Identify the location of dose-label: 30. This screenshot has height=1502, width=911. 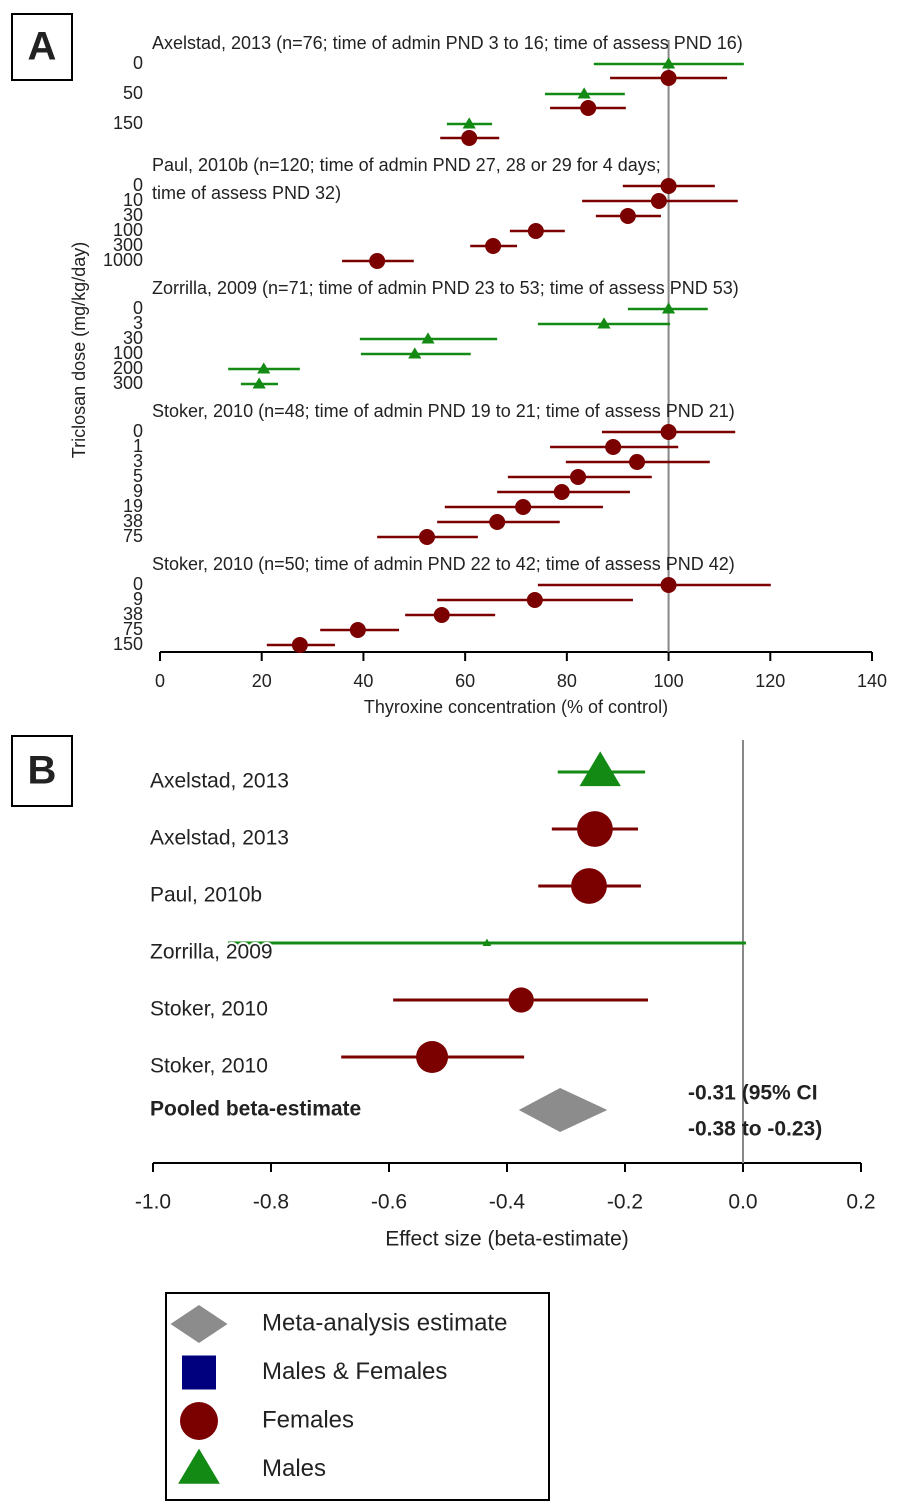
(133, 215).